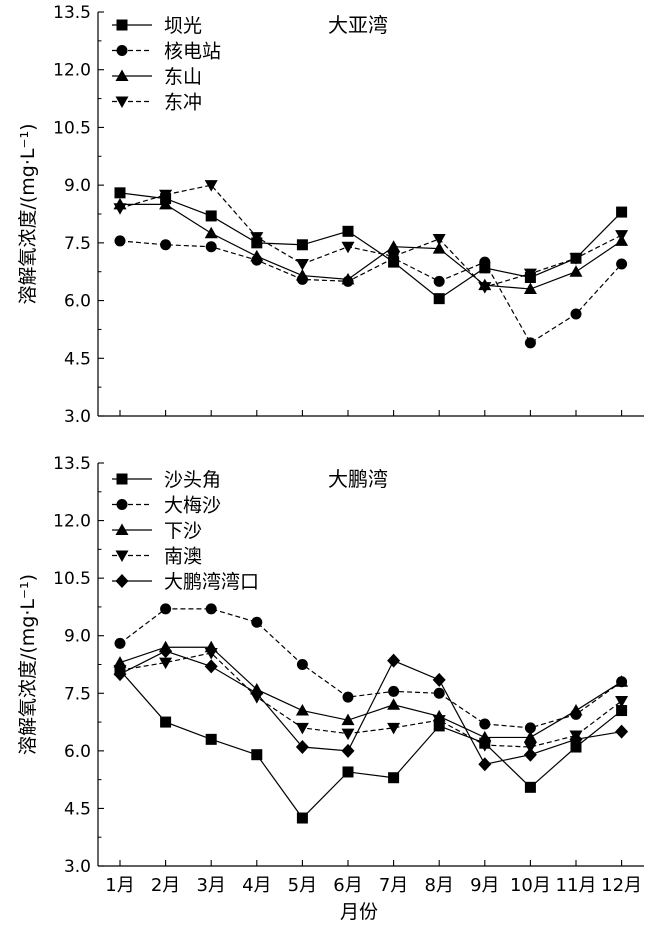  I want to click on y-tick-label: 9.0, so click(77, 186).